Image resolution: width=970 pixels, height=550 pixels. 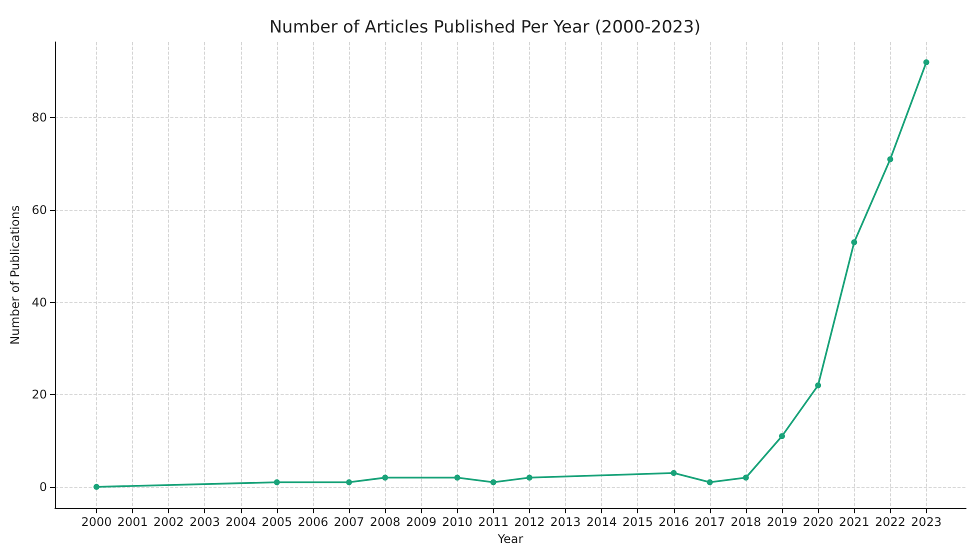 What do you see at coordinates (637, 522) in the screenshot?
I see `x-tick-label: 2015` at bounding box center [637, 522].